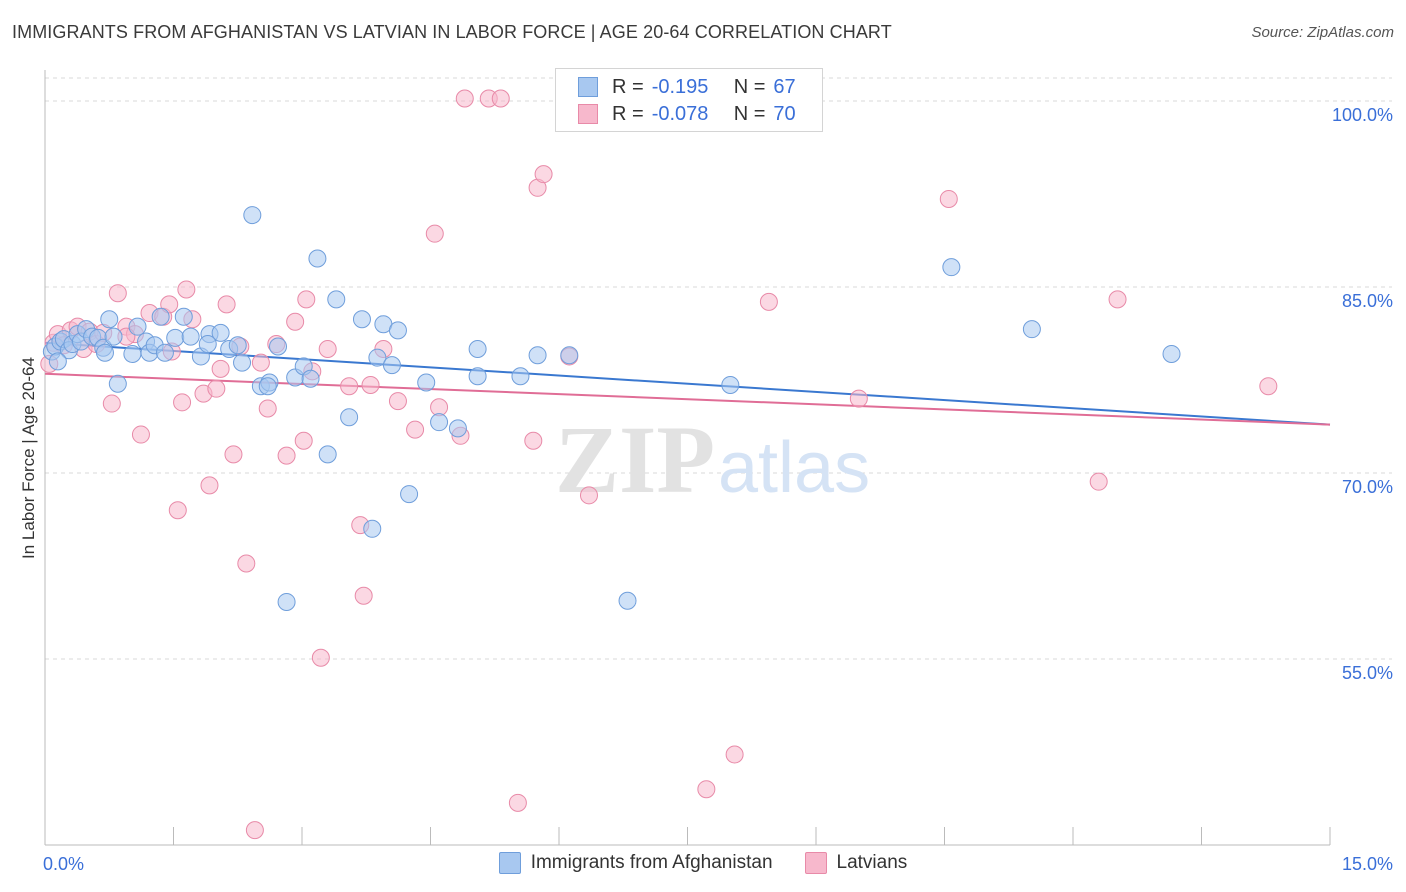 This screenshot has height=892, width=1406. What do you see at coordinates (872, 862) in the screenshot?
I see `legend-label: Latvians` at bounding box center [872, 862].